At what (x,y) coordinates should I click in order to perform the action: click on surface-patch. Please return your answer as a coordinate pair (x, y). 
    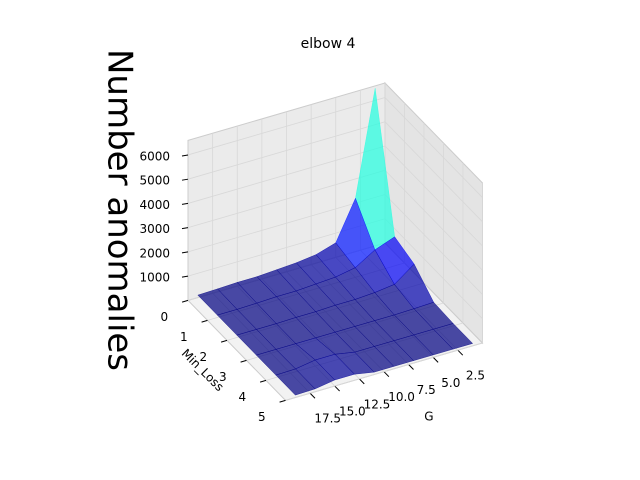
    Looking at the image, I should click on (295, 382).